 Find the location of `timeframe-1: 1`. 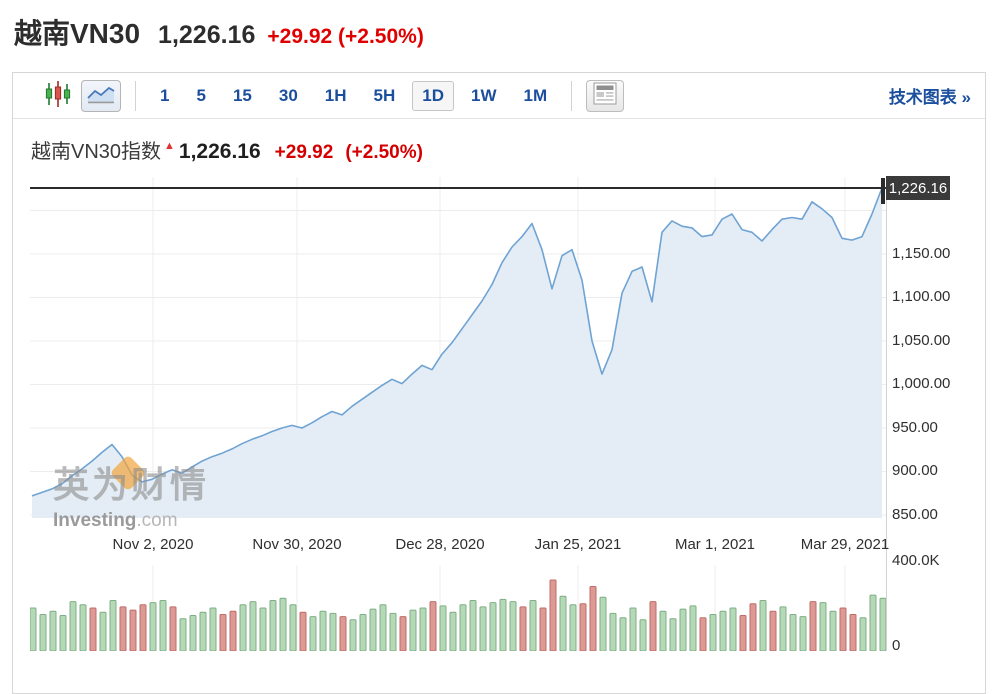

timeframe-1: 1 is located at coordinates (164, 96).